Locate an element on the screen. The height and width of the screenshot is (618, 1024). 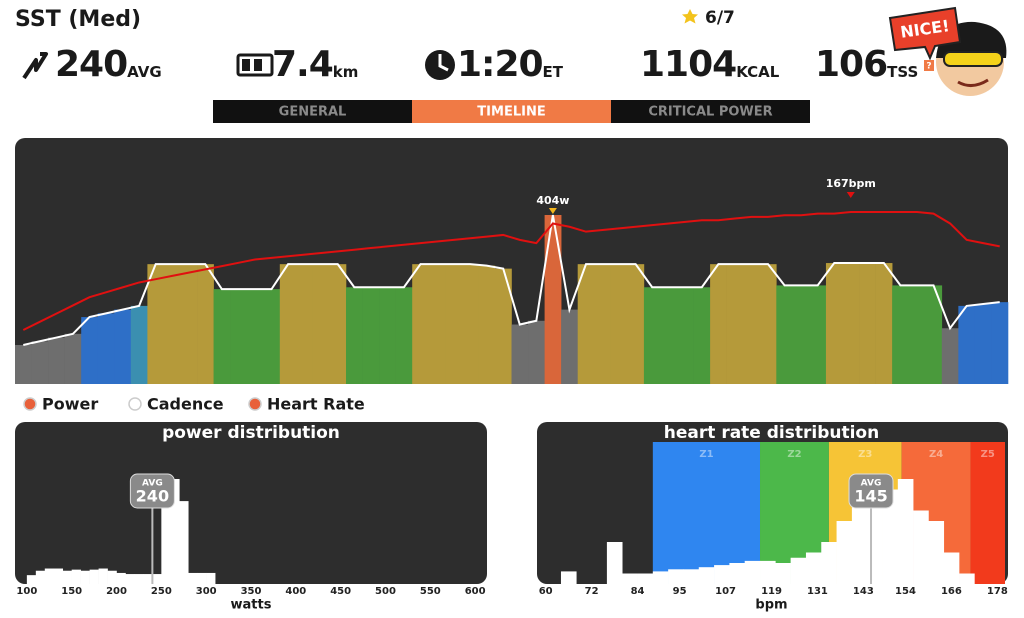
avg-value: 145 is located at coordinates (870, 496).